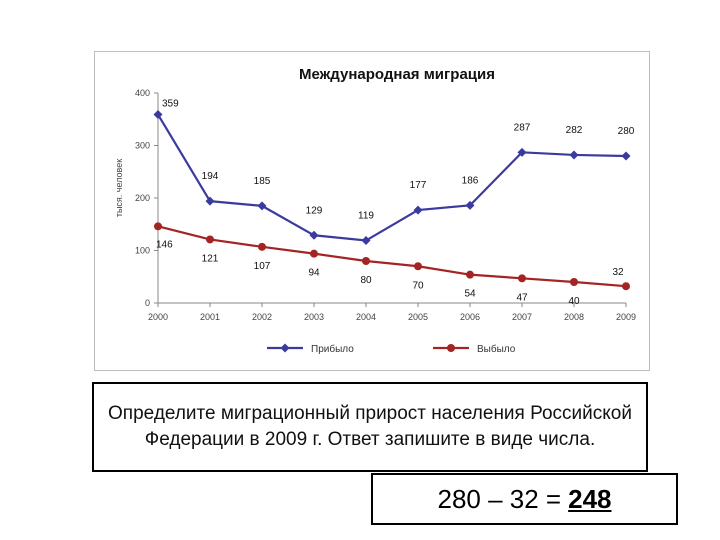 Image resolution: width=720 pixels, height=540 pixels. Describe the element at coordinates (590, 498) in the screenshot. I see `answer-result: 248` at that location.